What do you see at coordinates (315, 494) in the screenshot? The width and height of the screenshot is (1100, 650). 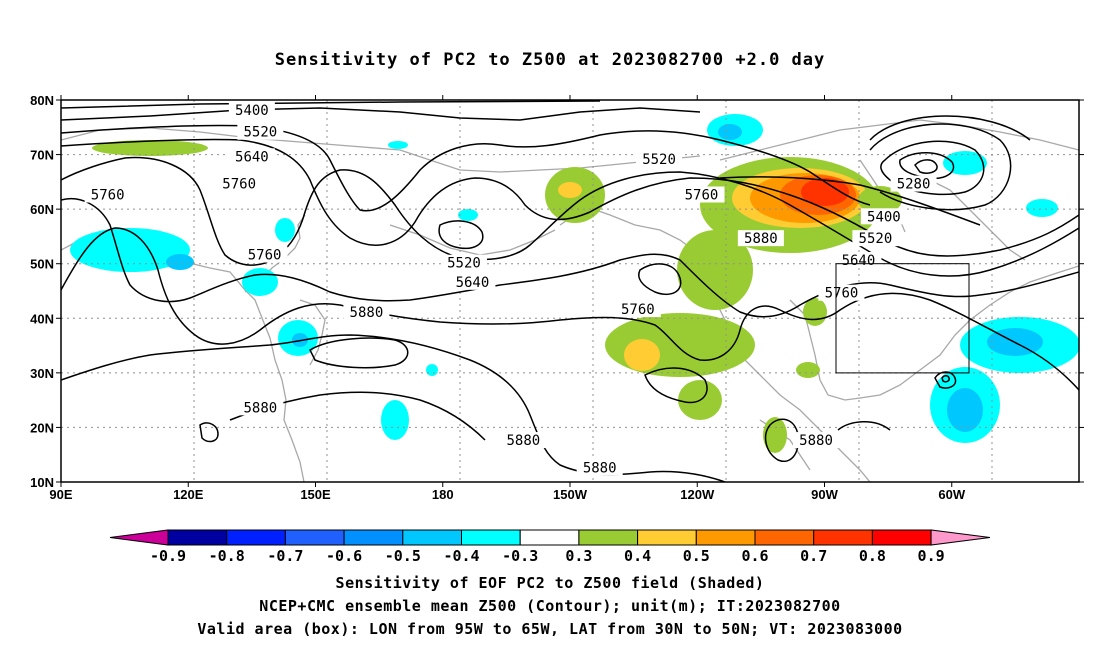 I see `lon-label: 150E` at bounding box center [315, 494].